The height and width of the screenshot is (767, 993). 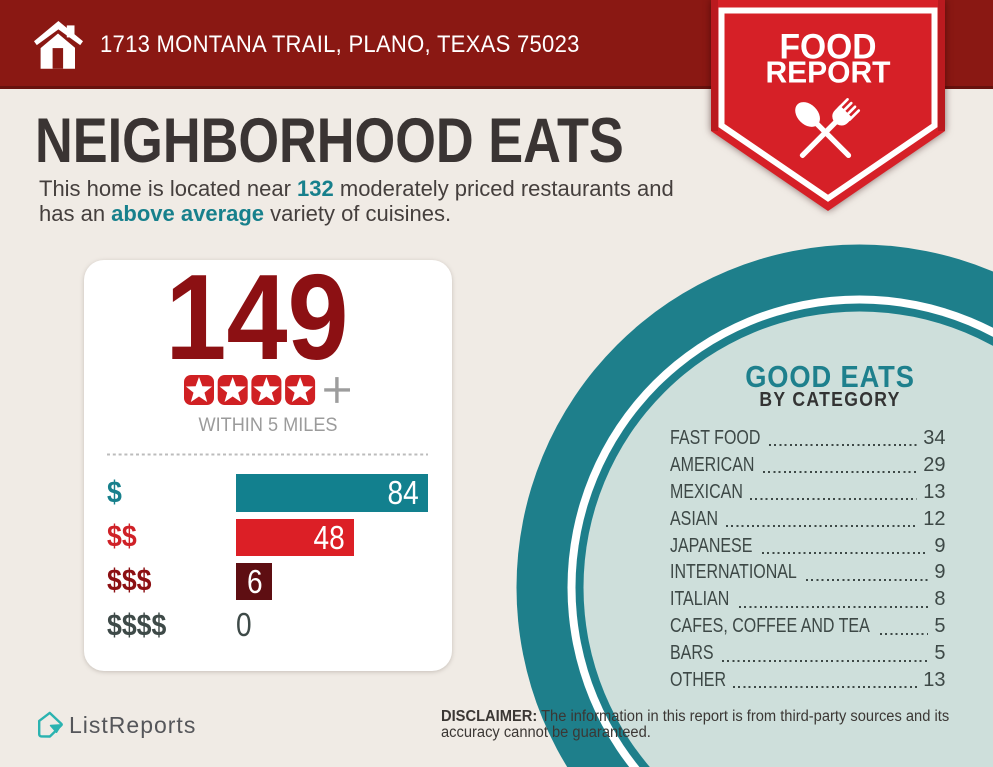 I want to click on svg-text: FOOD, so click(x=828, y=46).